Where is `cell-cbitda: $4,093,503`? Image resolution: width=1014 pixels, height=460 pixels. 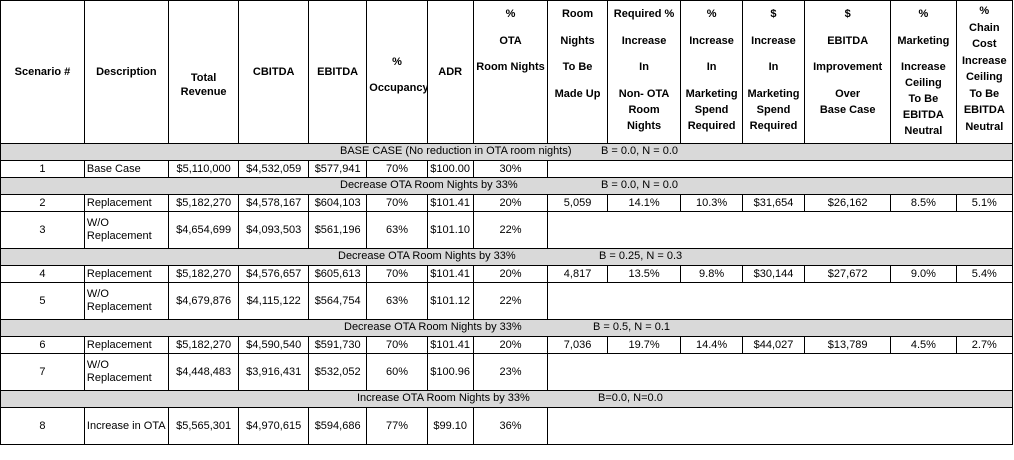
cell-cbitda: $4,093,503 is located at coordinates (273, 230).